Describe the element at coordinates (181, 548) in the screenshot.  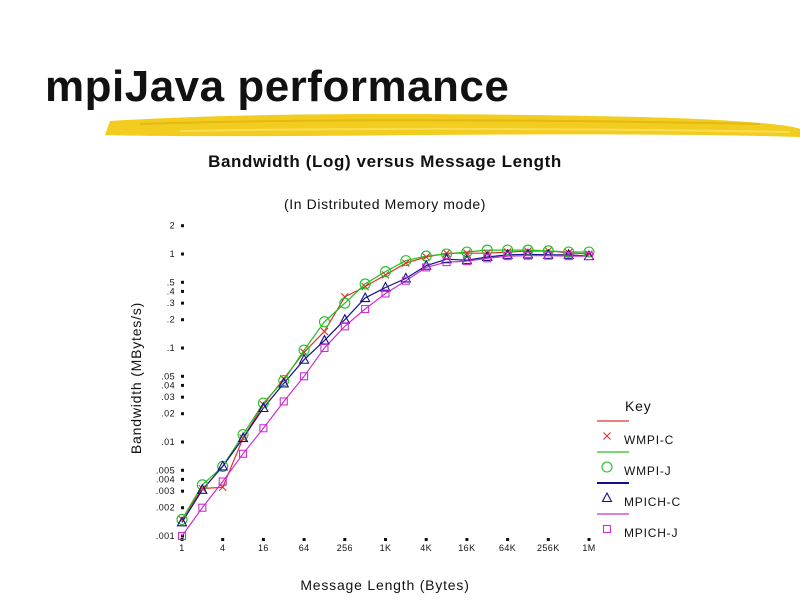
I see `x-tick-label: 1` at that location.